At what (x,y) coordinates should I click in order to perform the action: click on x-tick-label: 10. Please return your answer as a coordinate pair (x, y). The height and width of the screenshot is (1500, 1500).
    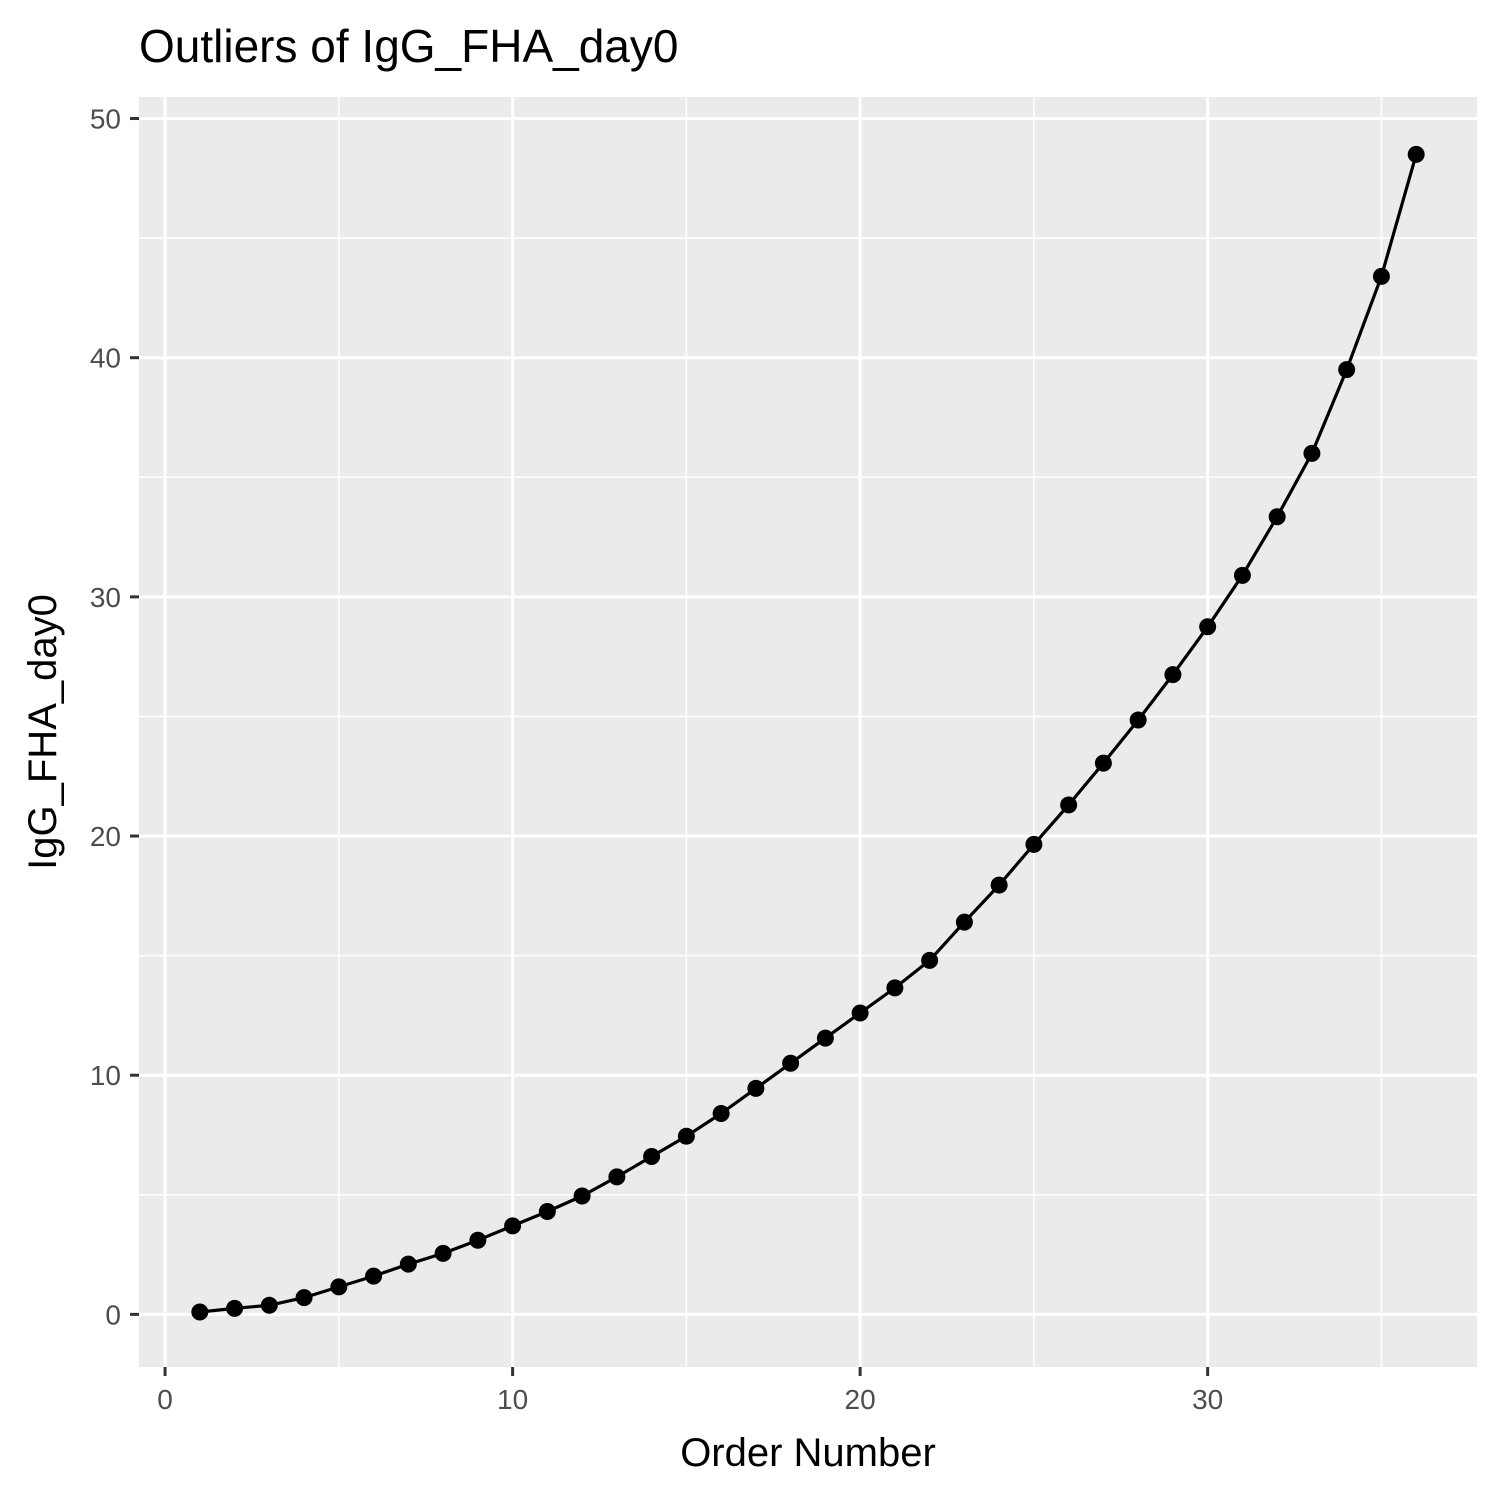
    Looking at the image, I should click on (512, 1399).